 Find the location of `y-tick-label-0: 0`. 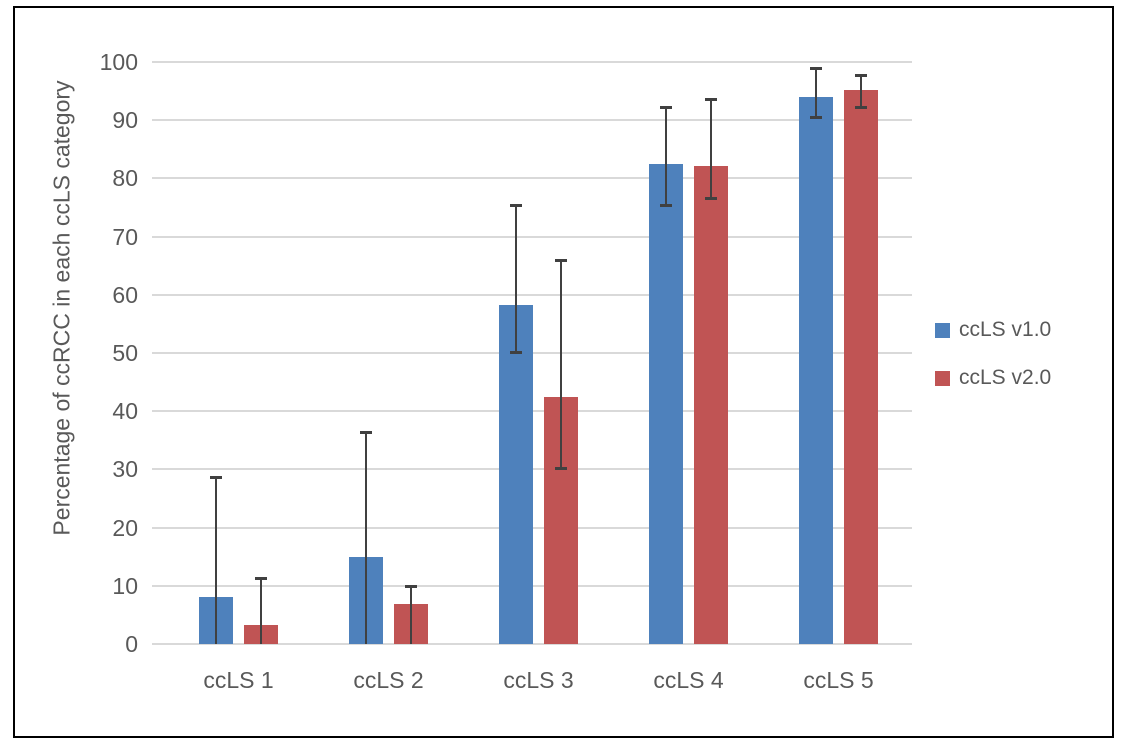

y-tick-label-0: 0 is located at coordinates (131, 644).